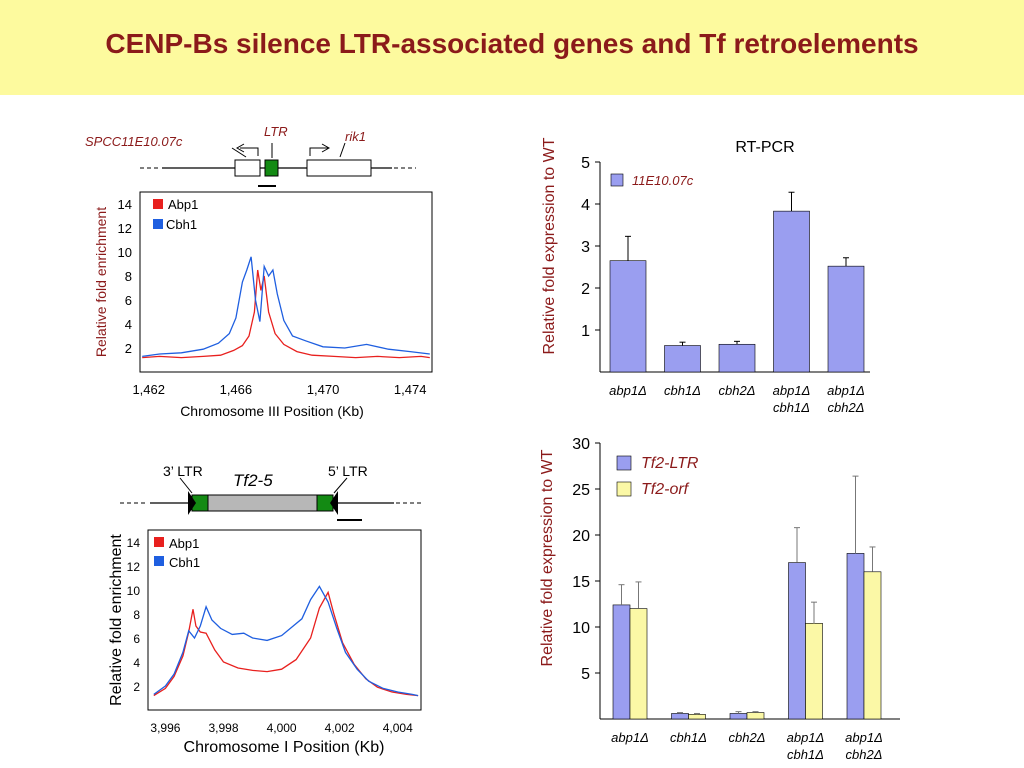  Describe the element at coordinates (581, 536) in the screenshot. I see `y-tick-label: 20` at that location.